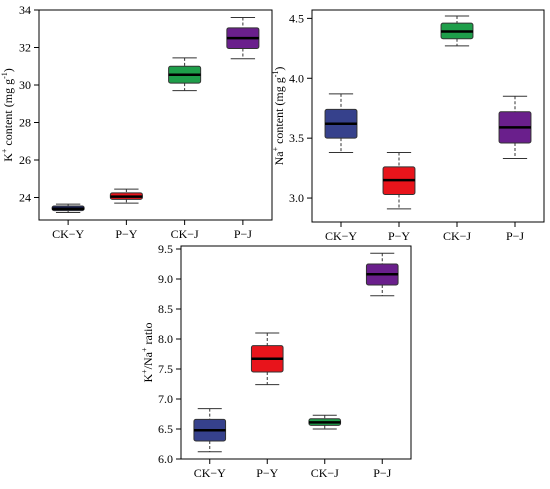 The height and width of the screenshot is (489, 550). What do you see at coordinates (148, 360) in the screenshot?
I see `y-axis-label-part: /Na` at bounding box center [148, 360].